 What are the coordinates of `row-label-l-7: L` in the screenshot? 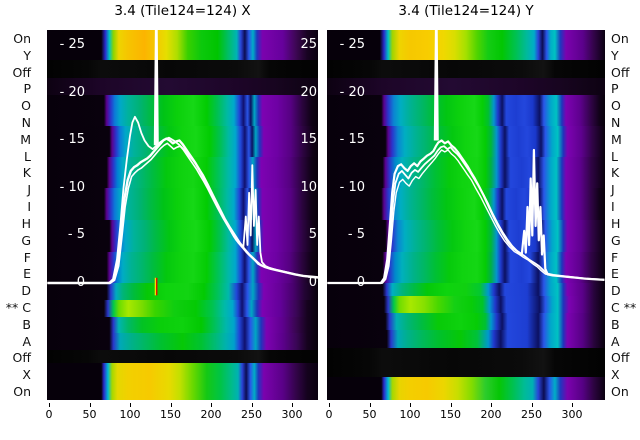 It's located at (27, 156).